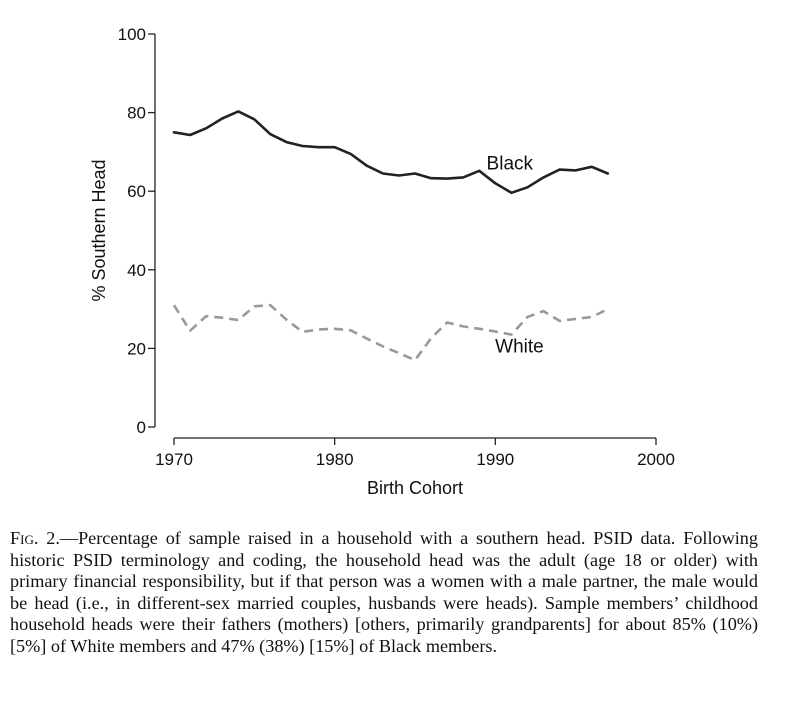 The width and height of the screenshot is (790, 708). Describe the element at coordinates (390, 332) in the screenshot. I see `series-line-white` at that location.